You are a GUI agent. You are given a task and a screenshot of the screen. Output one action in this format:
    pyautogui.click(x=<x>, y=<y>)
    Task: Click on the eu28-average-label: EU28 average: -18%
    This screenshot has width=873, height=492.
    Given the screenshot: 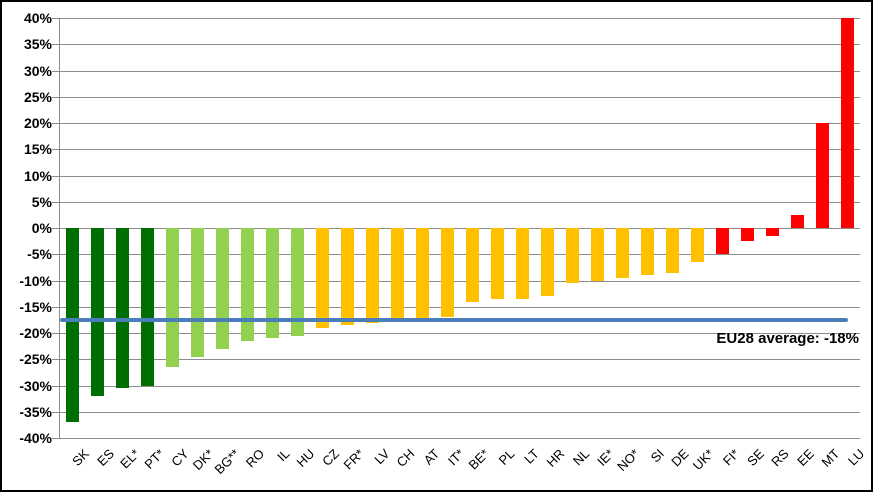 What is the action you would take?
    pyautogui.click(x=787, y=338)
    